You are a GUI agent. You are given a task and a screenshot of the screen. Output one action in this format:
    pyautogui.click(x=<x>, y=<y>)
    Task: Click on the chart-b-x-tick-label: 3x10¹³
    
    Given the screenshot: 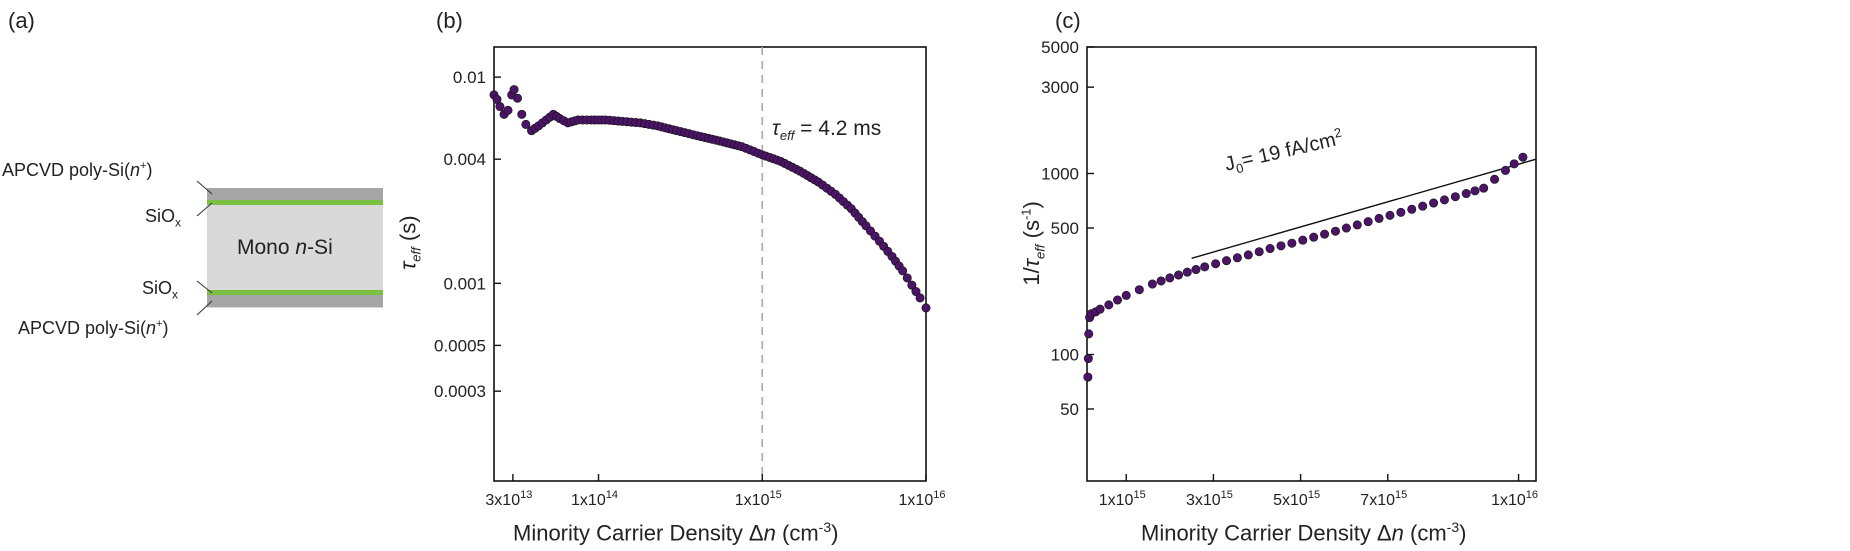 What is the action you would take?
    pyautogui.click(x=508, y=499)
    